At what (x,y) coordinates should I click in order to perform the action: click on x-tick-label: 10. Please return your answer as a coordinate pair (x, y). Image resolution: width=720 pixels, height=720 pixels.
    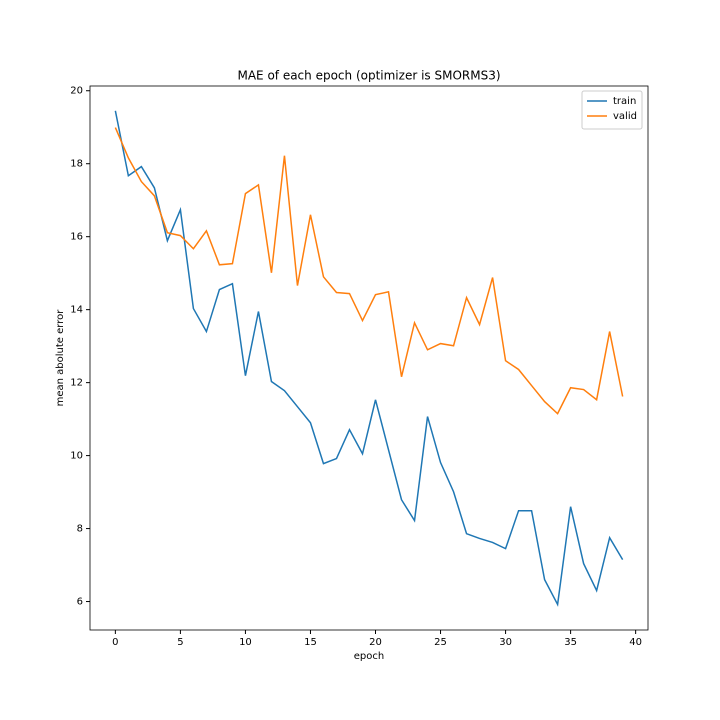
    Looking at the image, I should click on (245, 642).